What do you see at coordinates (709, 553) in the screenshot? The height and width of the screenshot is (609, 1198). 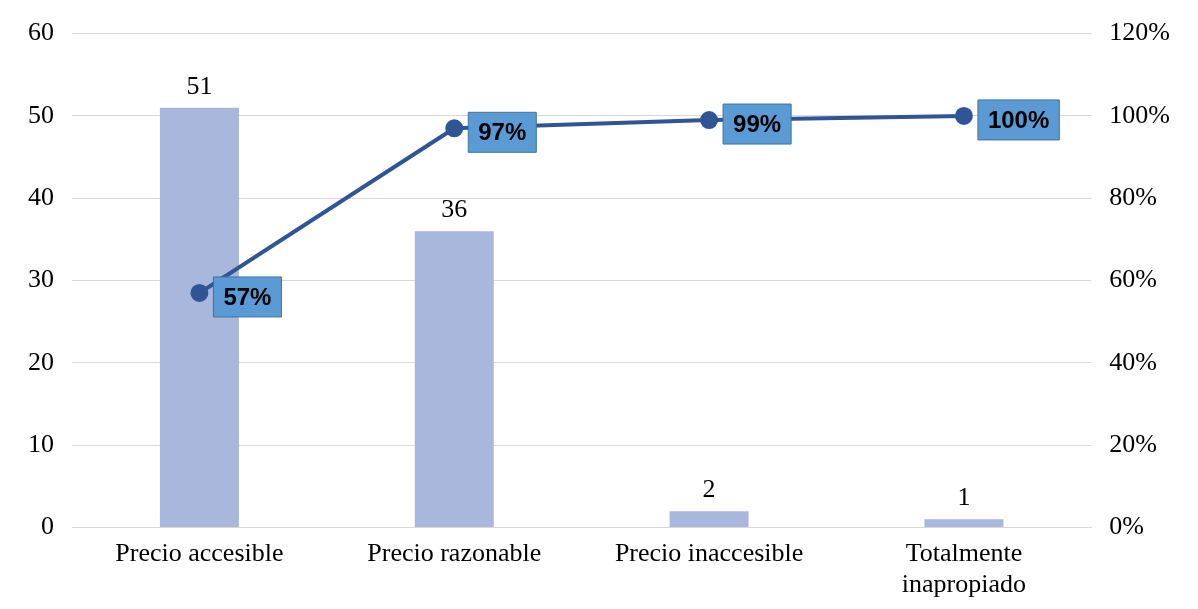 I see `x-tick-label: Precio inaccesible` at bounding box center [709, 553].